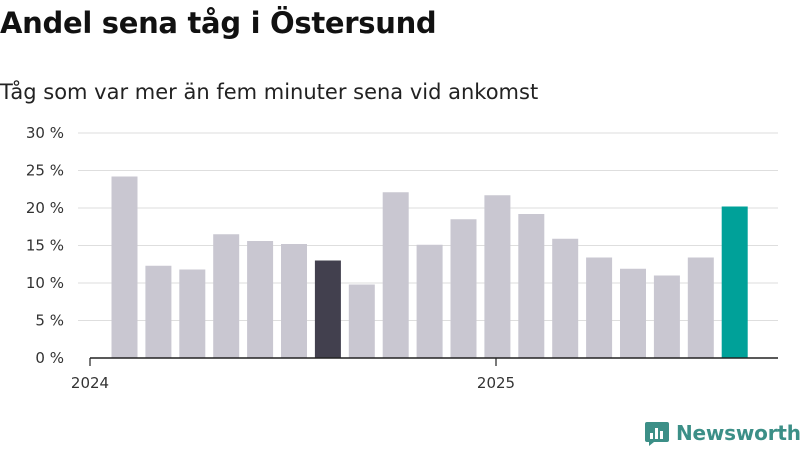 The width and height of the screenshot is (800, 450). I want to click on y-tick-label: 10 %, so click(45, 283).